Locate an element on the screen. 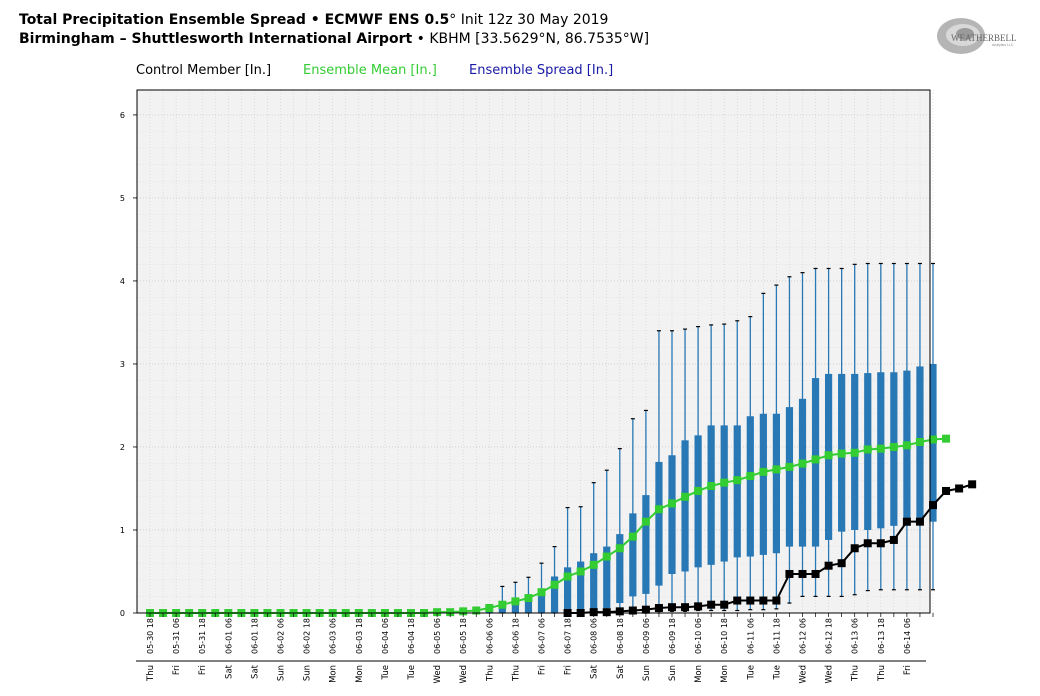  y-tick-label: 1 is located at coordinates (122, 530).